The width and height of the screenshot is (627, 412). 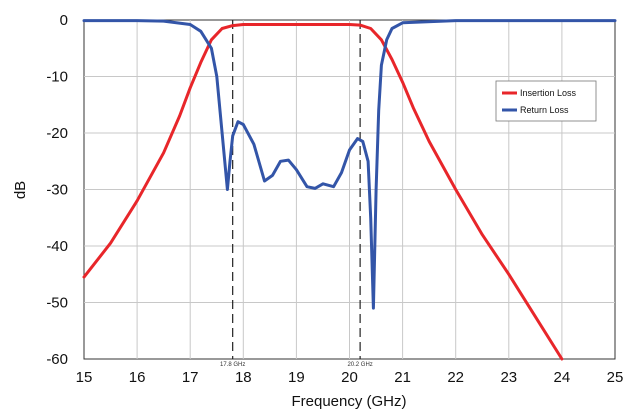 I want to click on x-tick-label: 20, so click(x=349, y=377).